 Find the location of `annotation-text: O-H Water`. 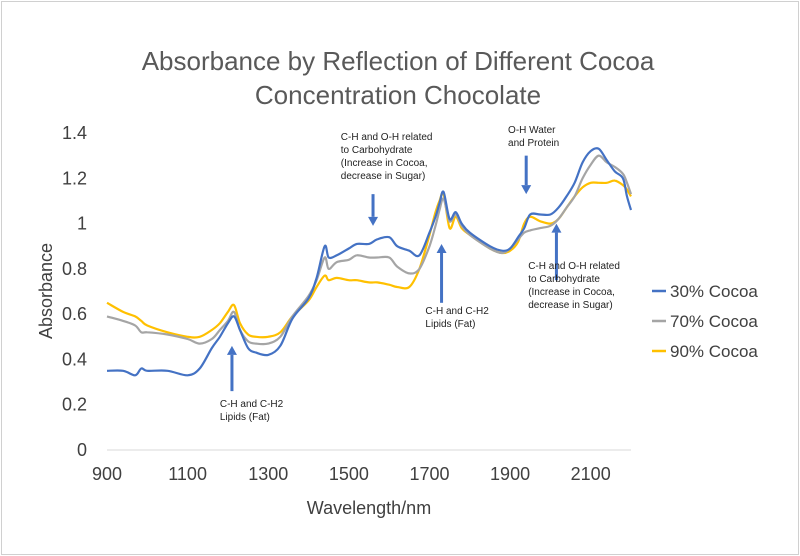

annotation-text: O-H Water is located at coordinates (532, 130).